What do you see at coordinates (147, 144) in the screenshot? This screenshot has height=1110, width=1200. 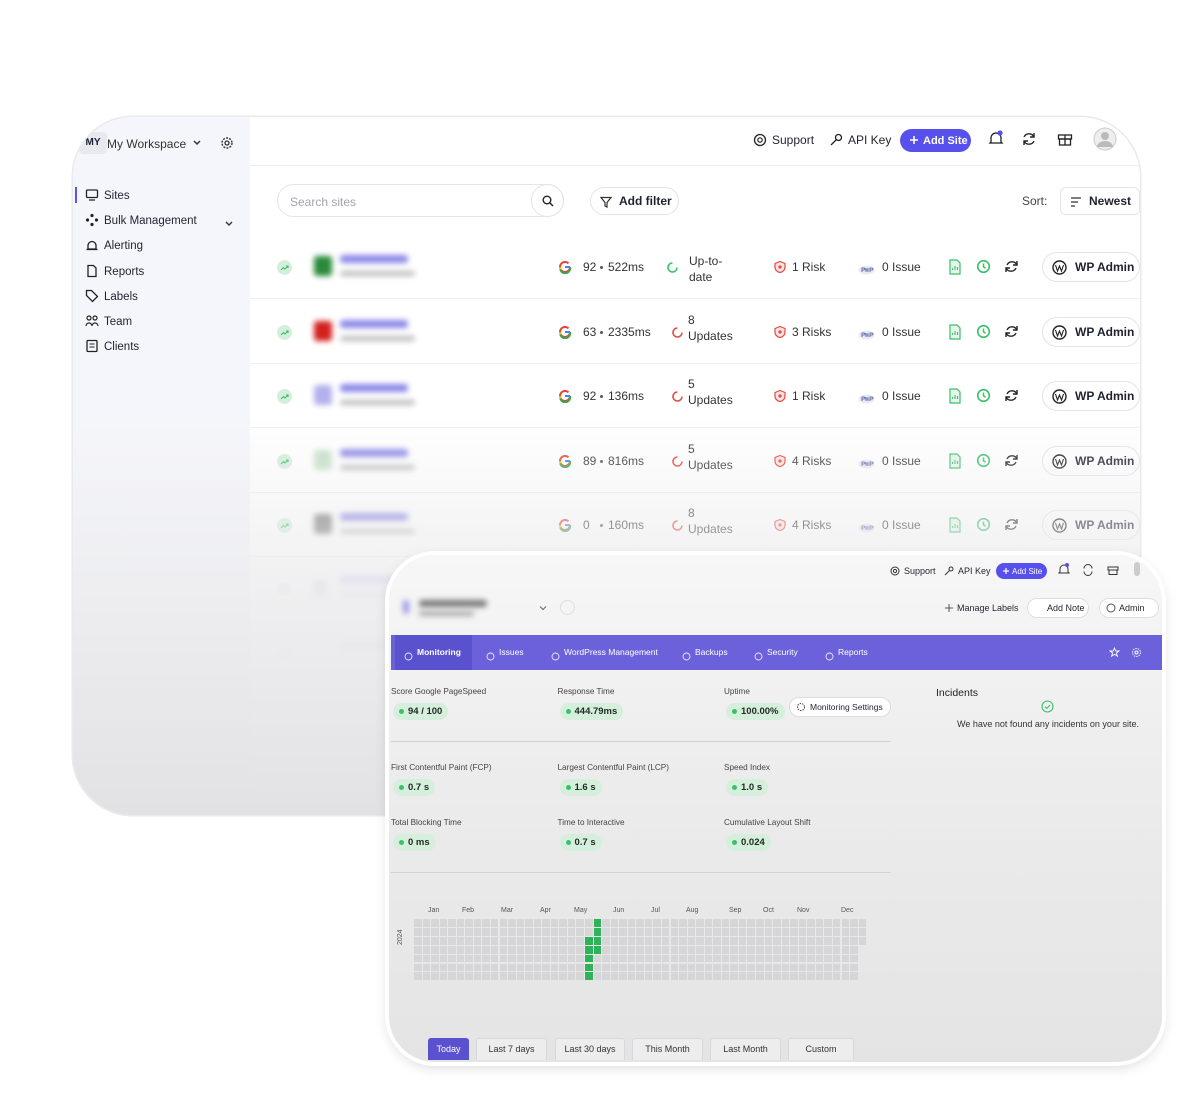 I see `workspace-name: My Workspace` at bounding box center [147, 144].